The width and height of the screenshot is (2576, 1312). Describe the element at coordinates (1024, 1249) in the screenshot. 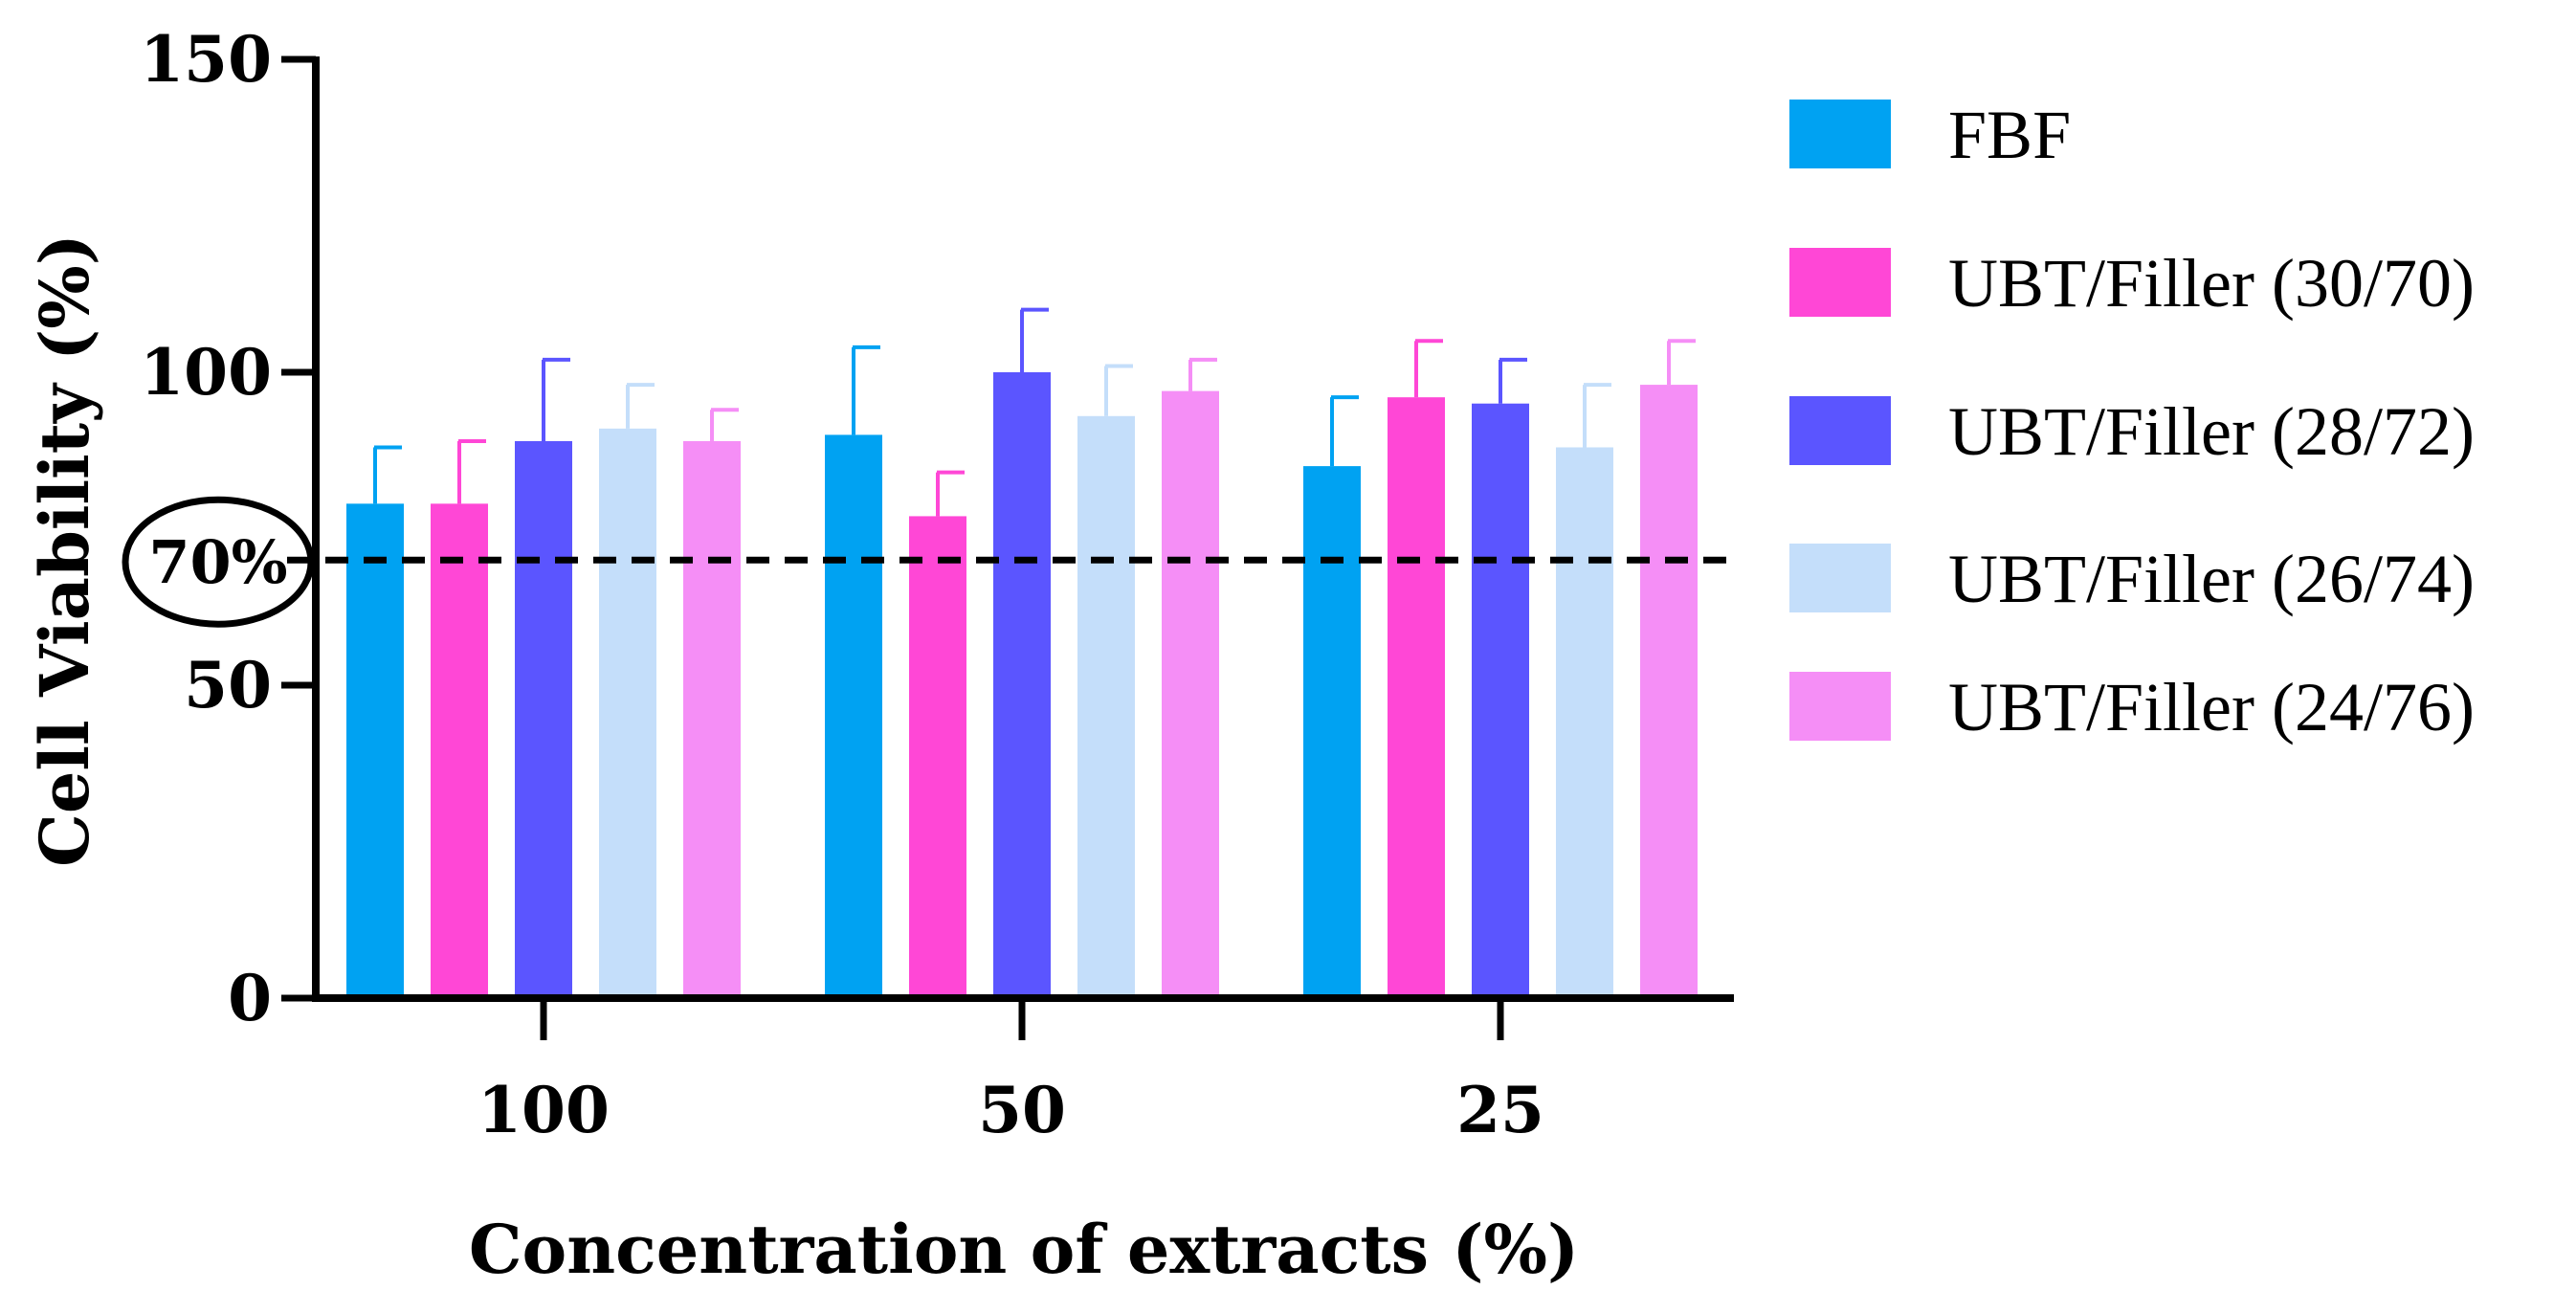

I see `x-axis-title: Concentration of extracts (%)` at that location.